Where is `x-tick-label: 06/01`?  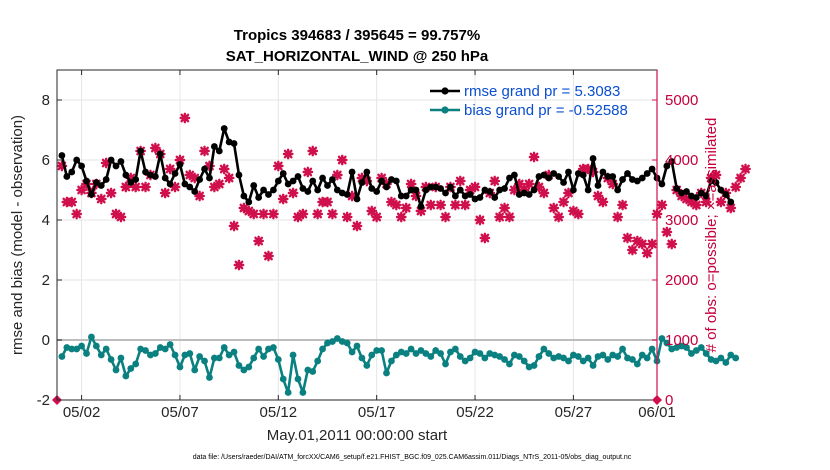
x-tick-label: 06/01 is located at coordinates (657, 412).